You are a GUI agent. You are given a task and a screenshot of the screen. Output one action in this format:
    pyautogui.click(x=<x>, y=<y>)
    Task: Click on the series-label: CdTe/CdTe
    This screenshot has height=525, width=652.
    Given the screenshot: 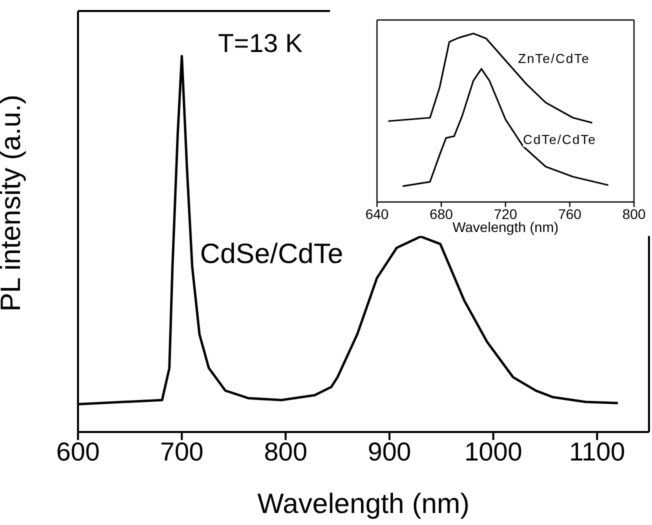 What is the action you would take?
    pyautogui.click(x=559, y=139)
    